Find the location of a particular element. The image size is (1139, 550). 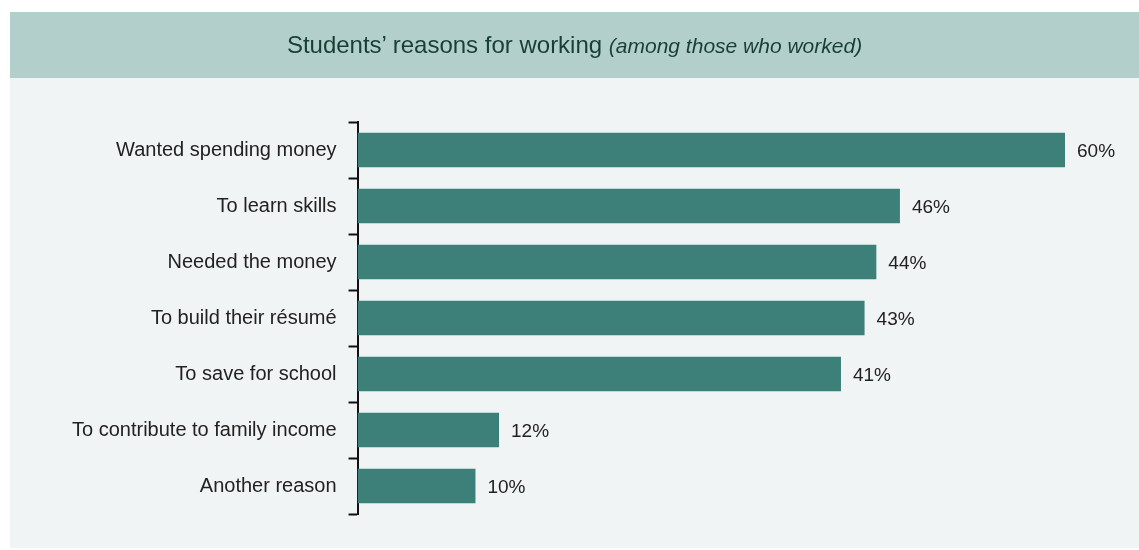

y-tick-label: To build their résumé is located at coordinates (243, 316).